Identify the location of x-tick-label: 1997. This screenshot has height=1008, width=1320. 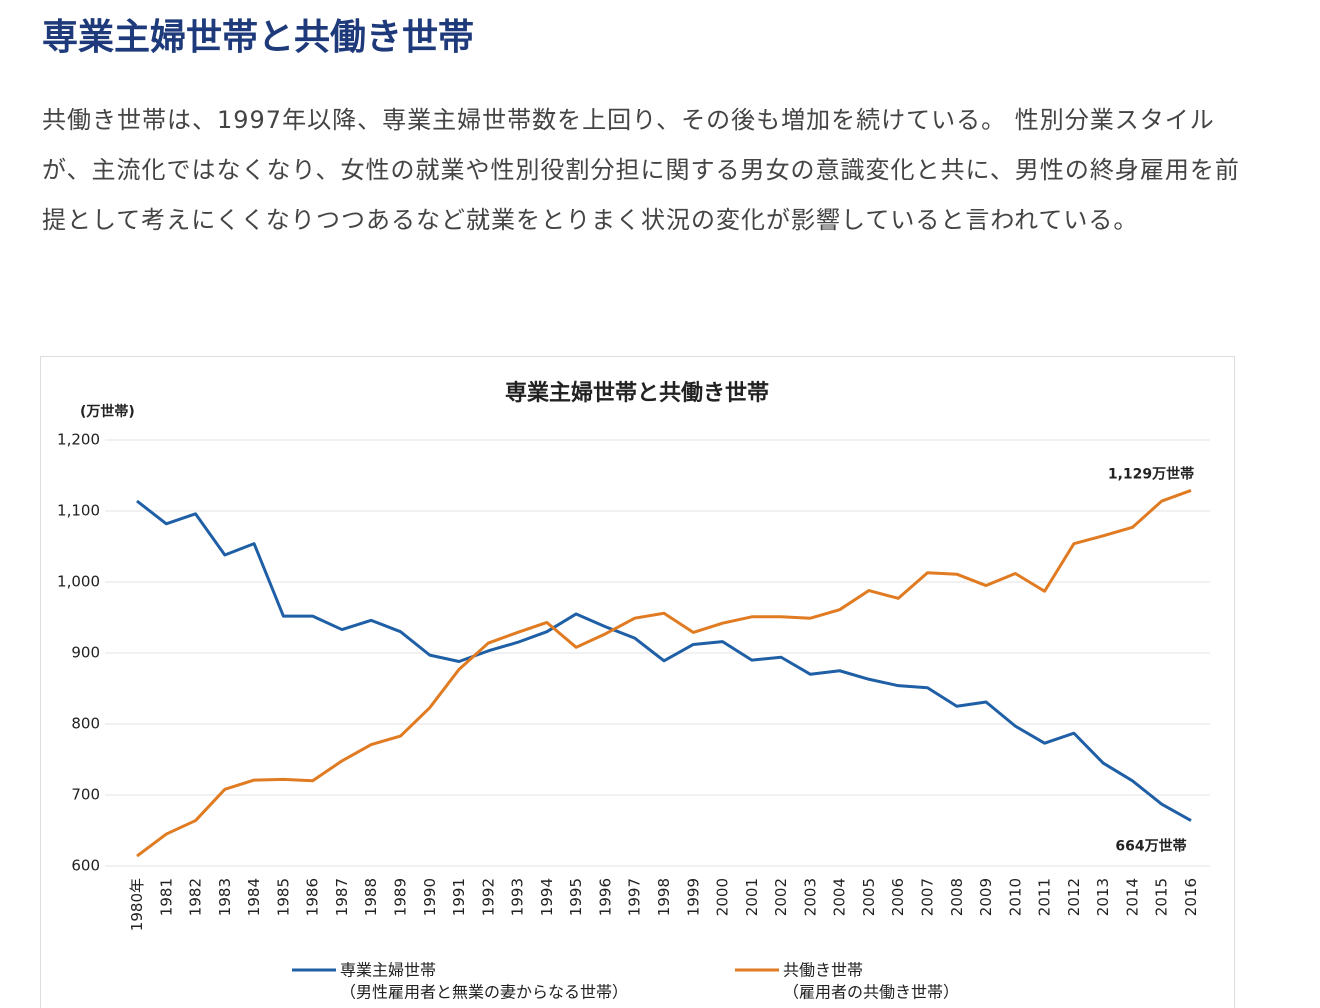
(635, 897).